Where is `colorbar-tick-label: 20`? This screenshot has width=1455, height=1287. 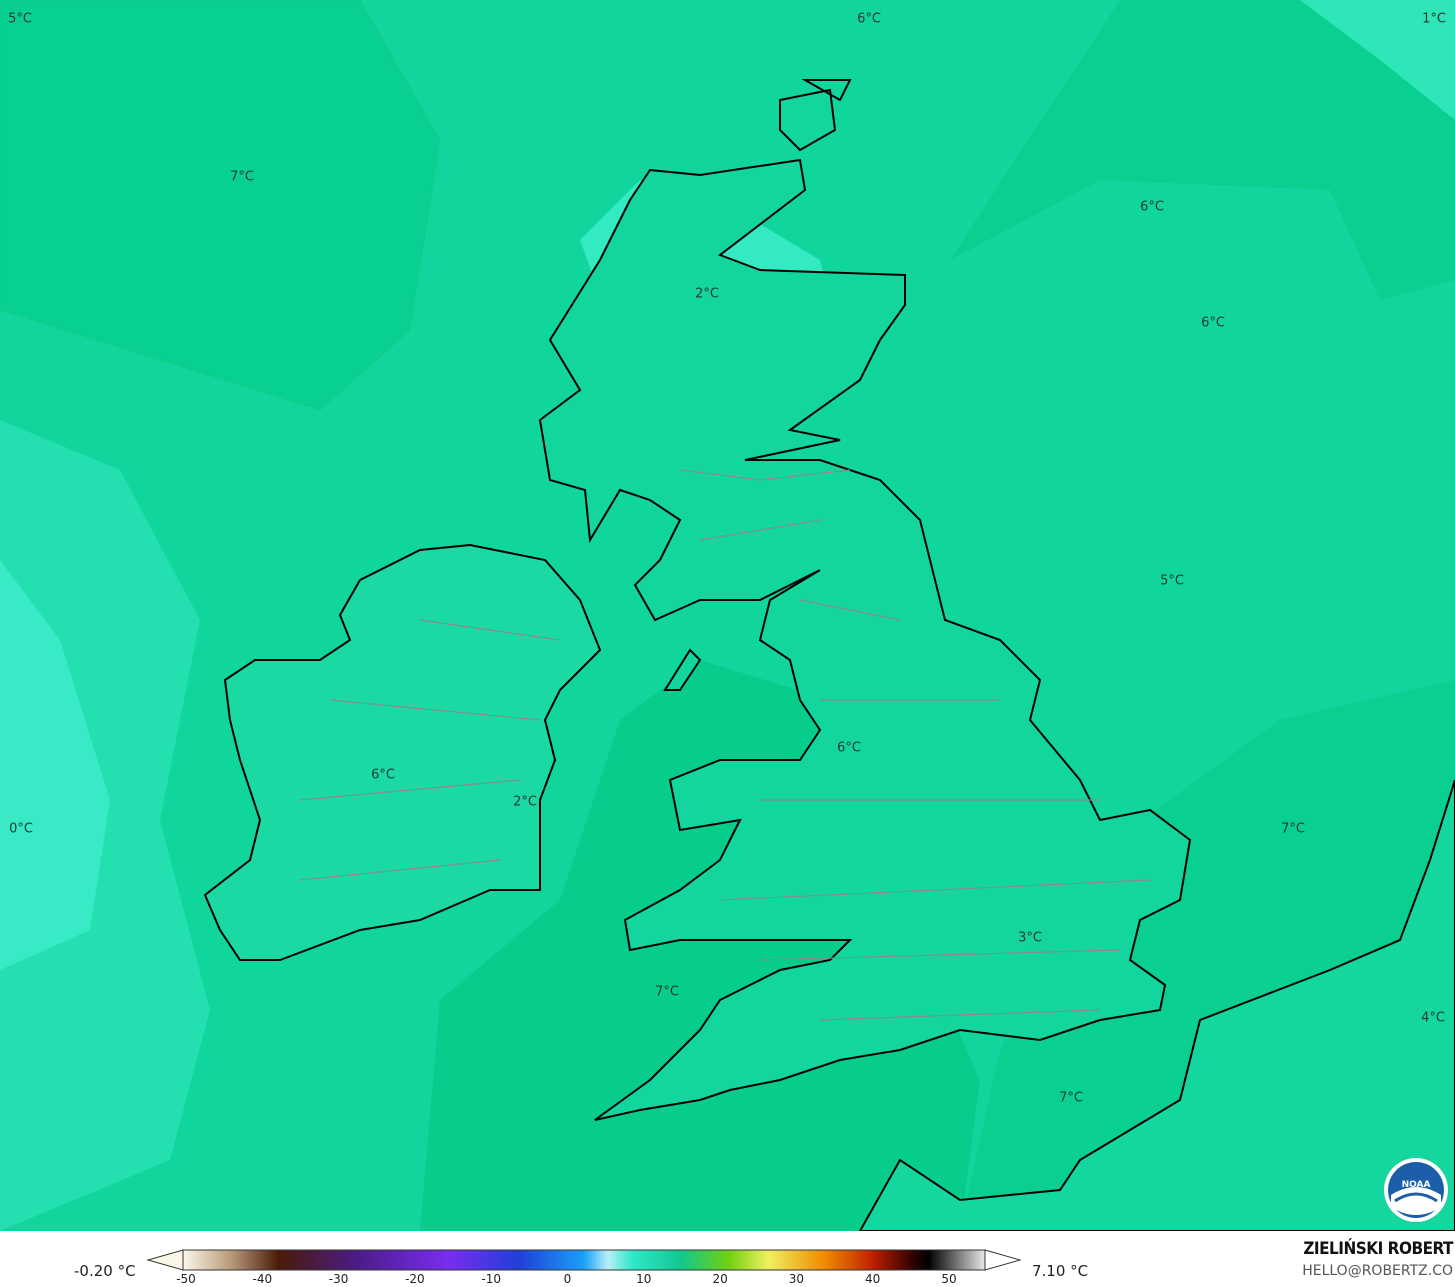
colorbar-tick-label: 20 is located at coordinates (720, 1279).